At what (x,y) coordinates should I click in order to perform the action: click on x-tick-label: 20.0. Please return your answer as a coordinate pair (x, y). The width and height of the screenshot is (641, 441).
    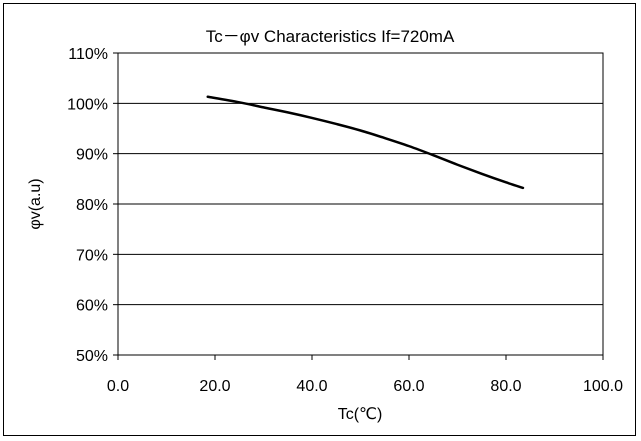
    Looking at the image, I should click on (214, 386).